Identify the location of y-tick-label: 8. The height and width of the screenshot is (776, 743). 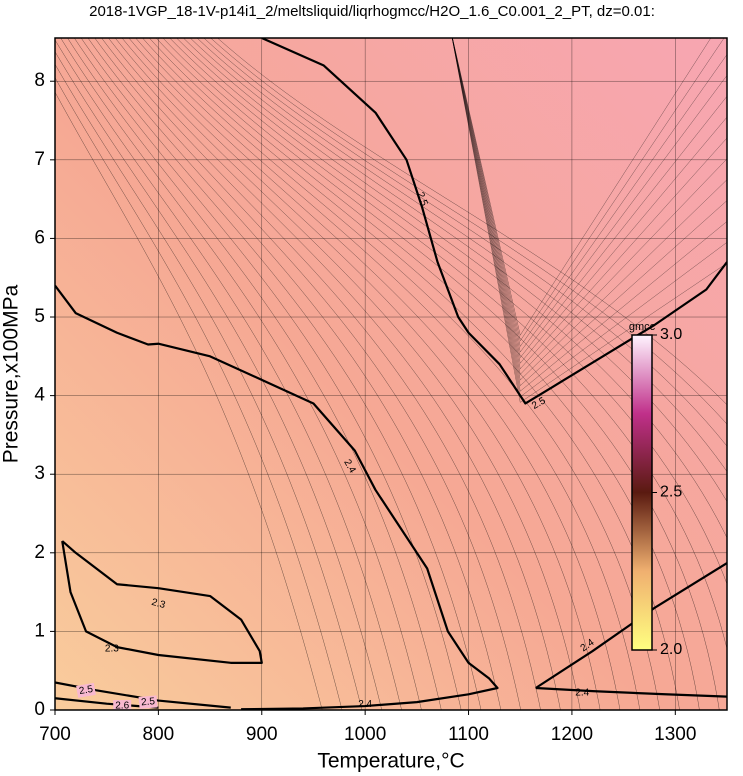
(39, 80).